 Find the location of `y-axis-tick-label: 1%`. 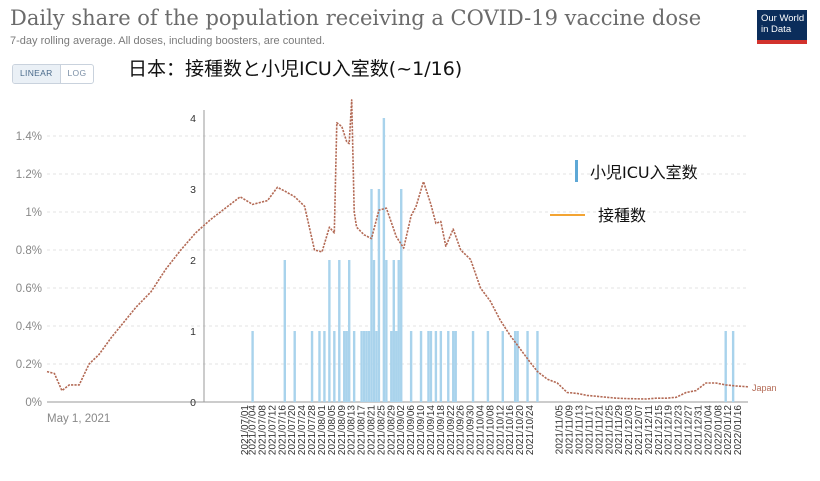

y-axis-tick-label: 1% is located at coordinates (33, 213).